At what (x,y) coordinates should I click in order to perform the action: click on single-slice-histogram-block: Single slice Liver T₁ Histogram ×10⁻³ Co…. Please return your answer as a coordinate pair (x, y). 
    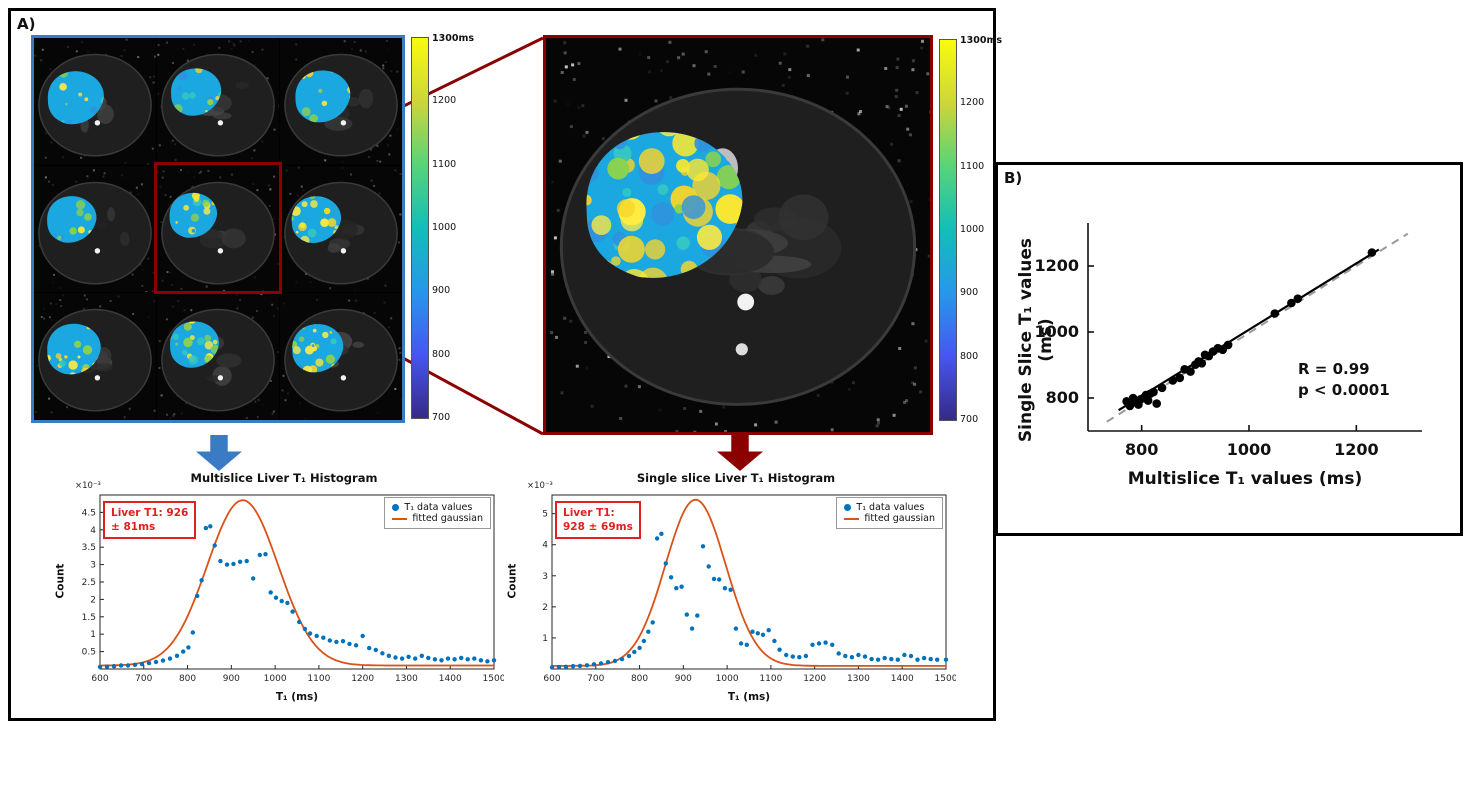
    Looking at the image, I should click on (733, 590).